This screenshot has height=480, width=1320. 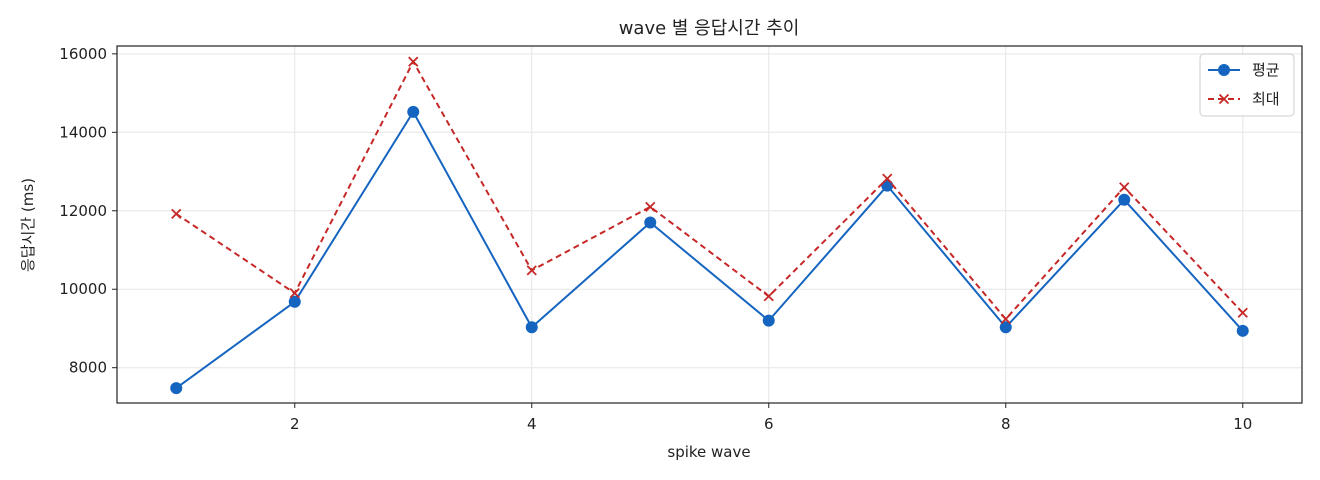 I want to click on legend-box, so click(x=1247, y=85).